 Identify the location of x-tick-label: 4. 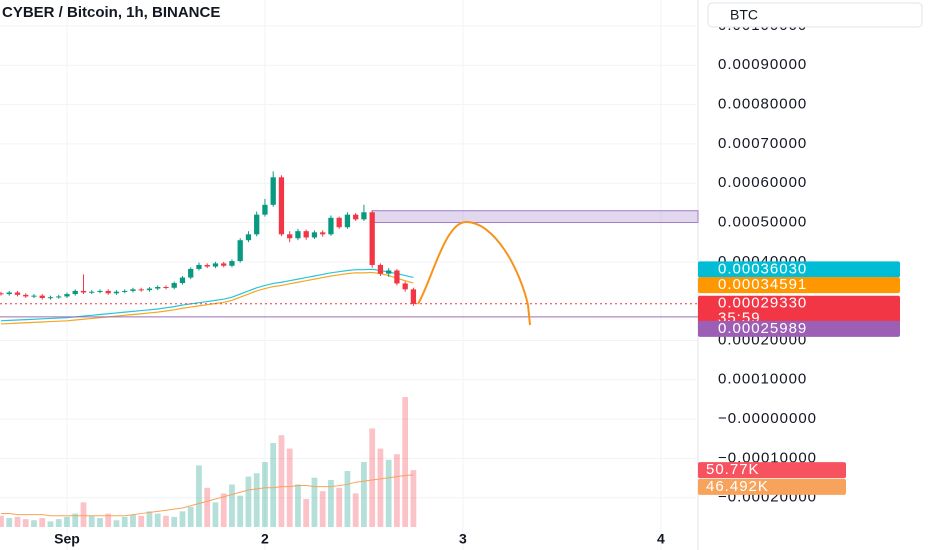
(661, 539).